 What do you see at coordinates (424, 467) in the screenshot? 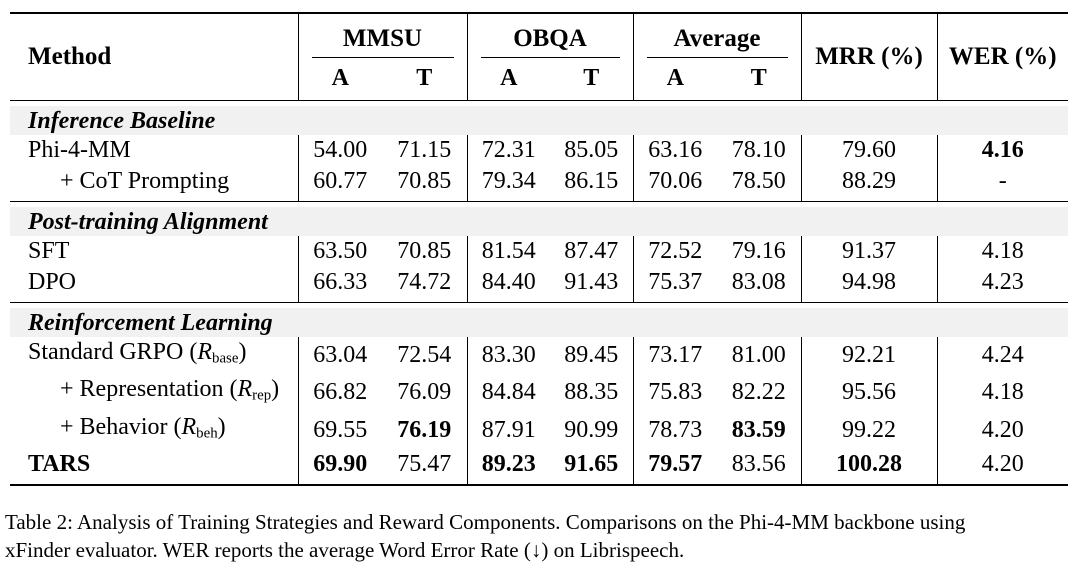
I see `value-cell: 75.47` at bounding box center [424, 467].